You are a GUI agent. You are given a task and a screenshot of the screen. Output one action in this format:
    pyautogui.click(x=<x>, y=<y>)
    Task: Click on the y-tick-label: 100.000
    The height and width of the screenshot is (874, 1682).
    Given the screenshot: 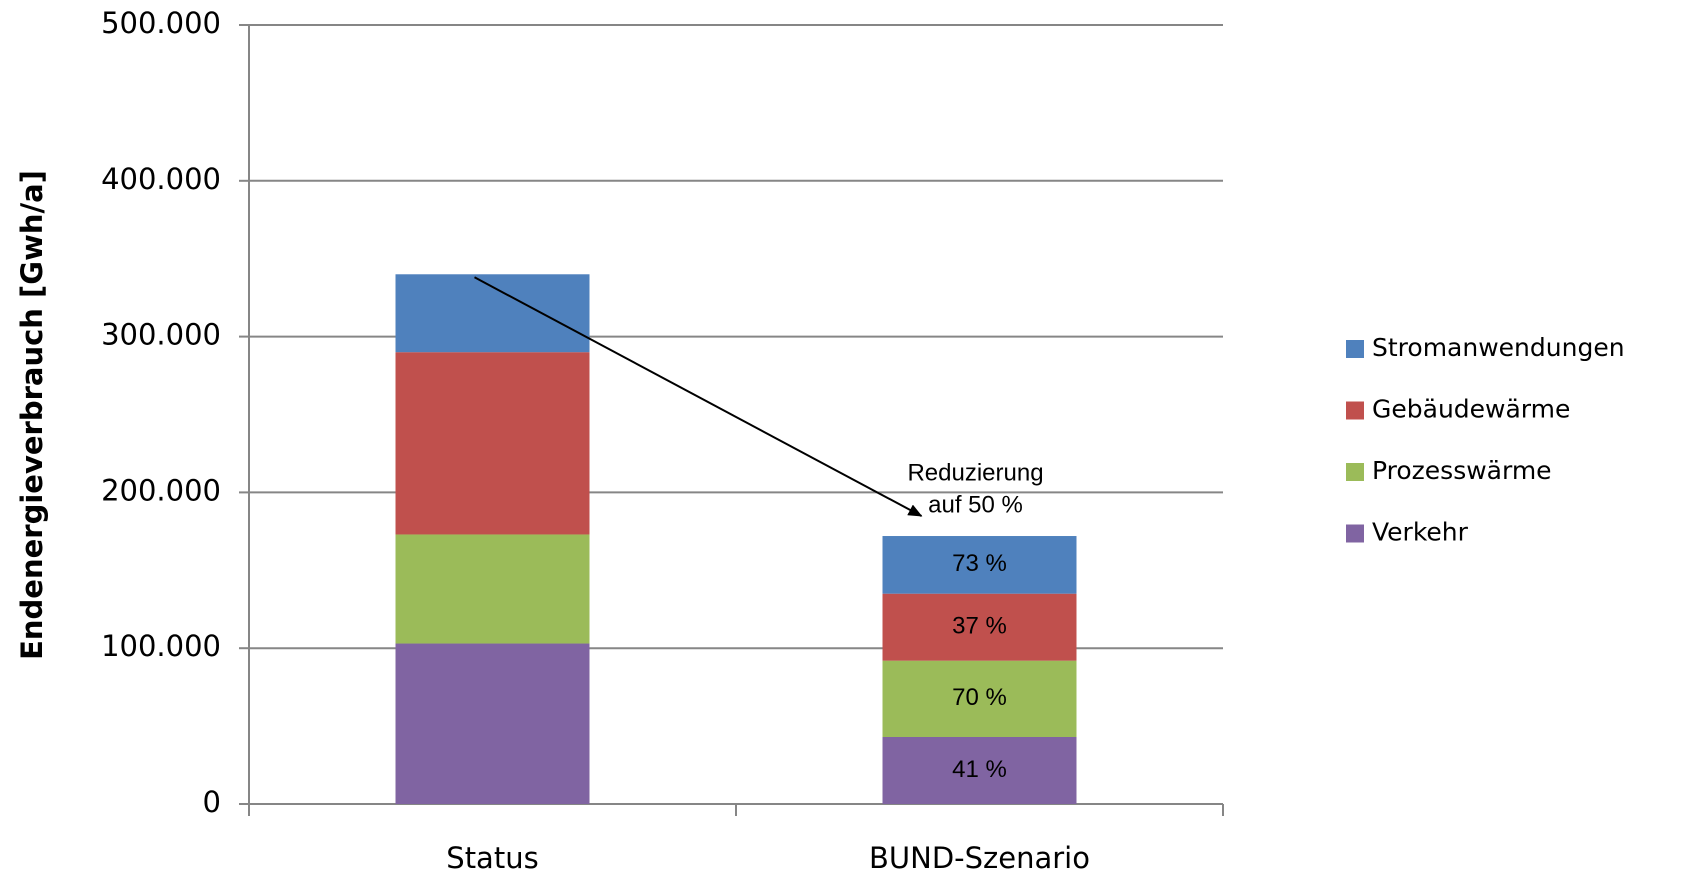 What is the action you would take?
    pyautogui.click(x=161, y=646)
    